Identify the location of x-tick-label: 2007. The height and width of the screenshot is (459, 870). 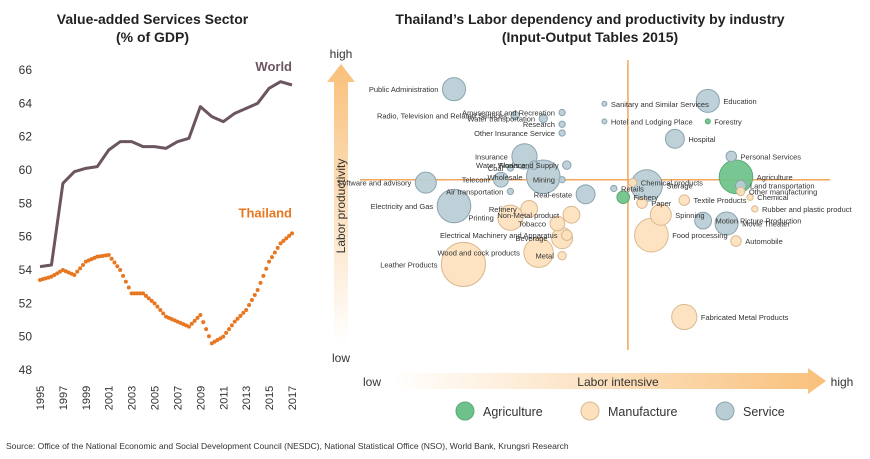
(178, 398).